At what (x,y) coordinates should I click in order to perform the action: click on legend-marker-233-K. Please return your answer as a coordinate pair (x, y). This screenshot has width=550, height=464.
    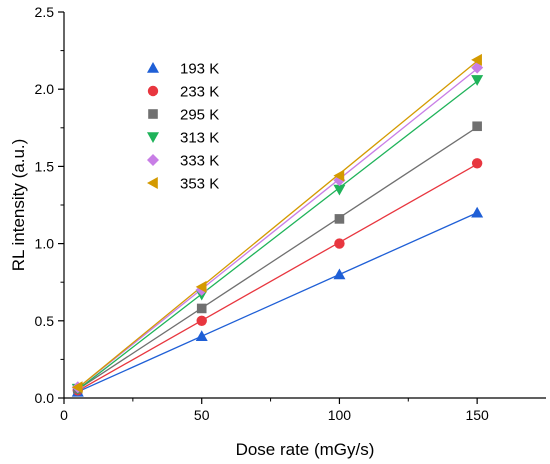
    Looking at the image, I should click on (153, 91).